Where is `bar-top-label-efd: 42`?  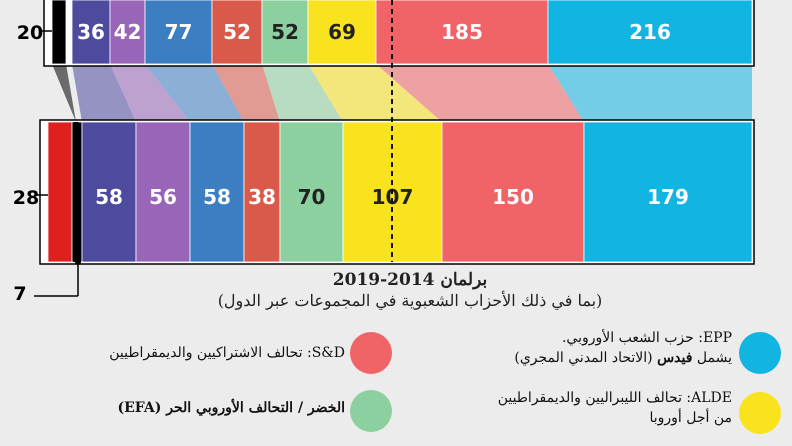
bar-top-label-efd: 42 is located at coordinates (128, 32).